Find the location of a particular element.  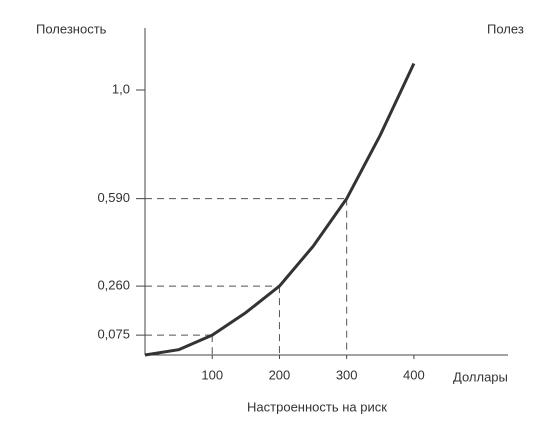

y-axis-label: Полезность is located at coordinates (71, 28).